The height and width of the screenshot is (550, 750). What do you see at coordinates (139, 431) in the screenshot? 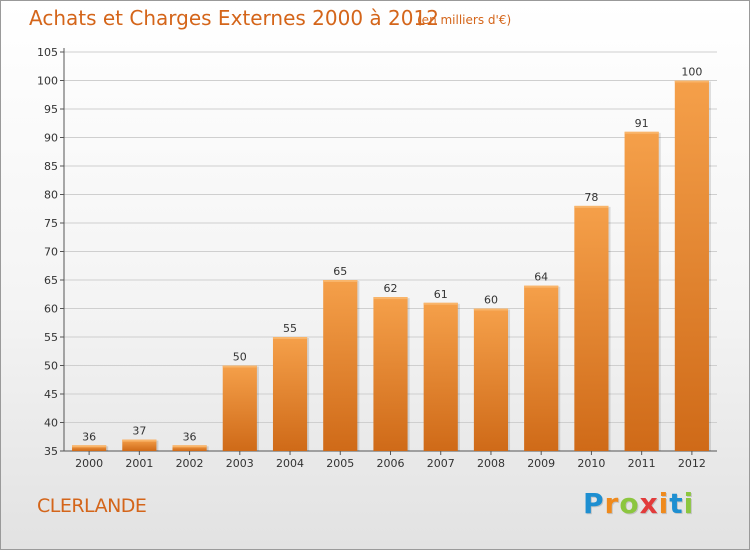
I see `data-label-2001: 37` at bounding box center [139, 431].